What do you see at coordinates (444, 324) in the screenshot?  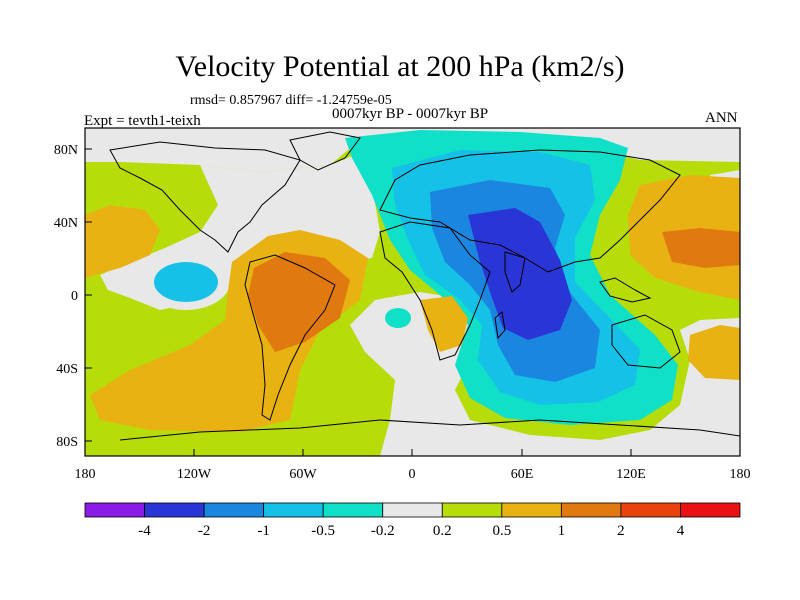 I see `positive-south-africa` at bounding box center [444, 324].